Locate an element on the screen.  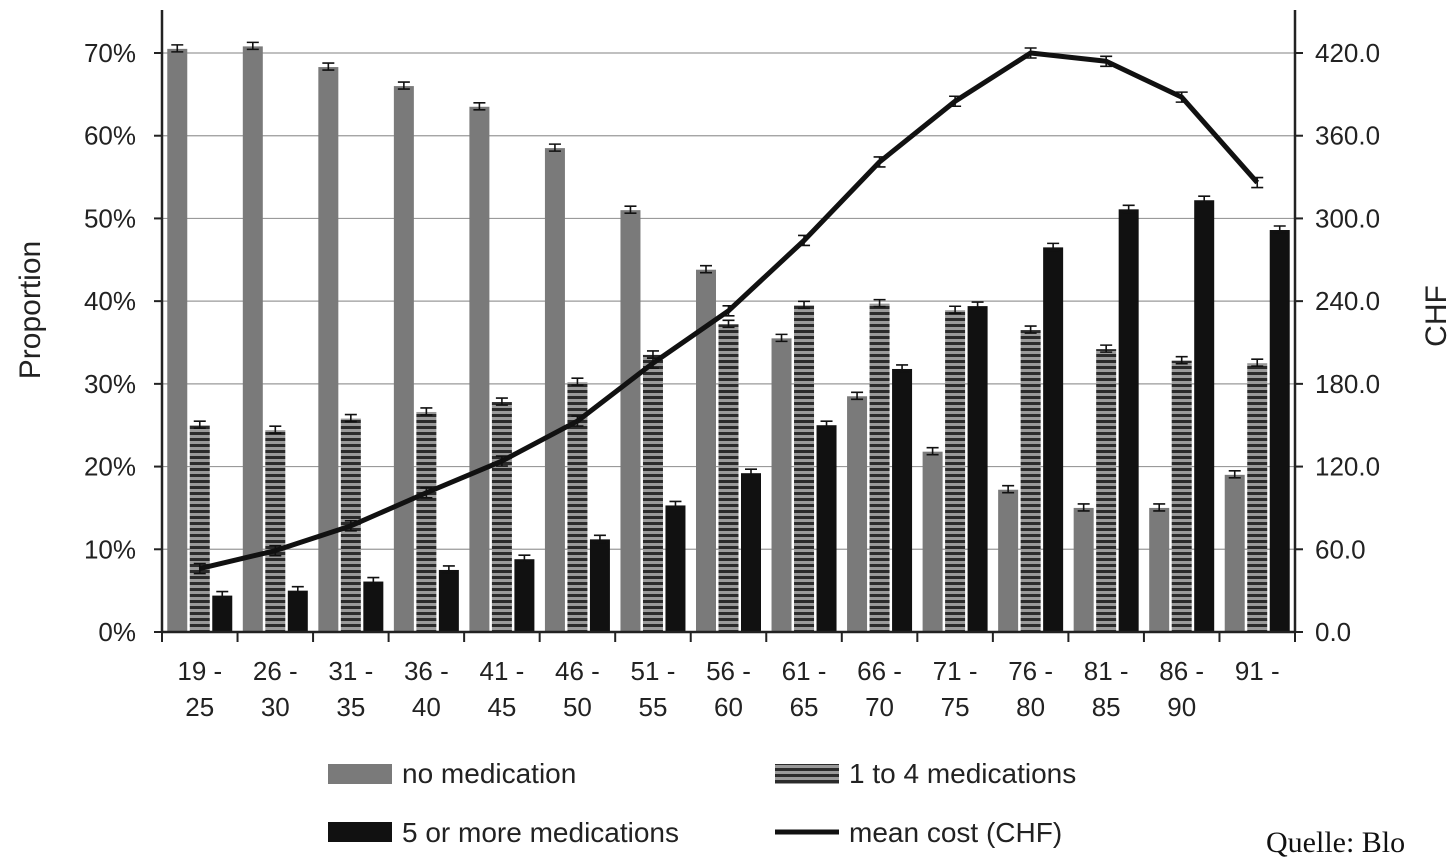
y-left-tick-label: 10% is located at coordinates (110, 549).